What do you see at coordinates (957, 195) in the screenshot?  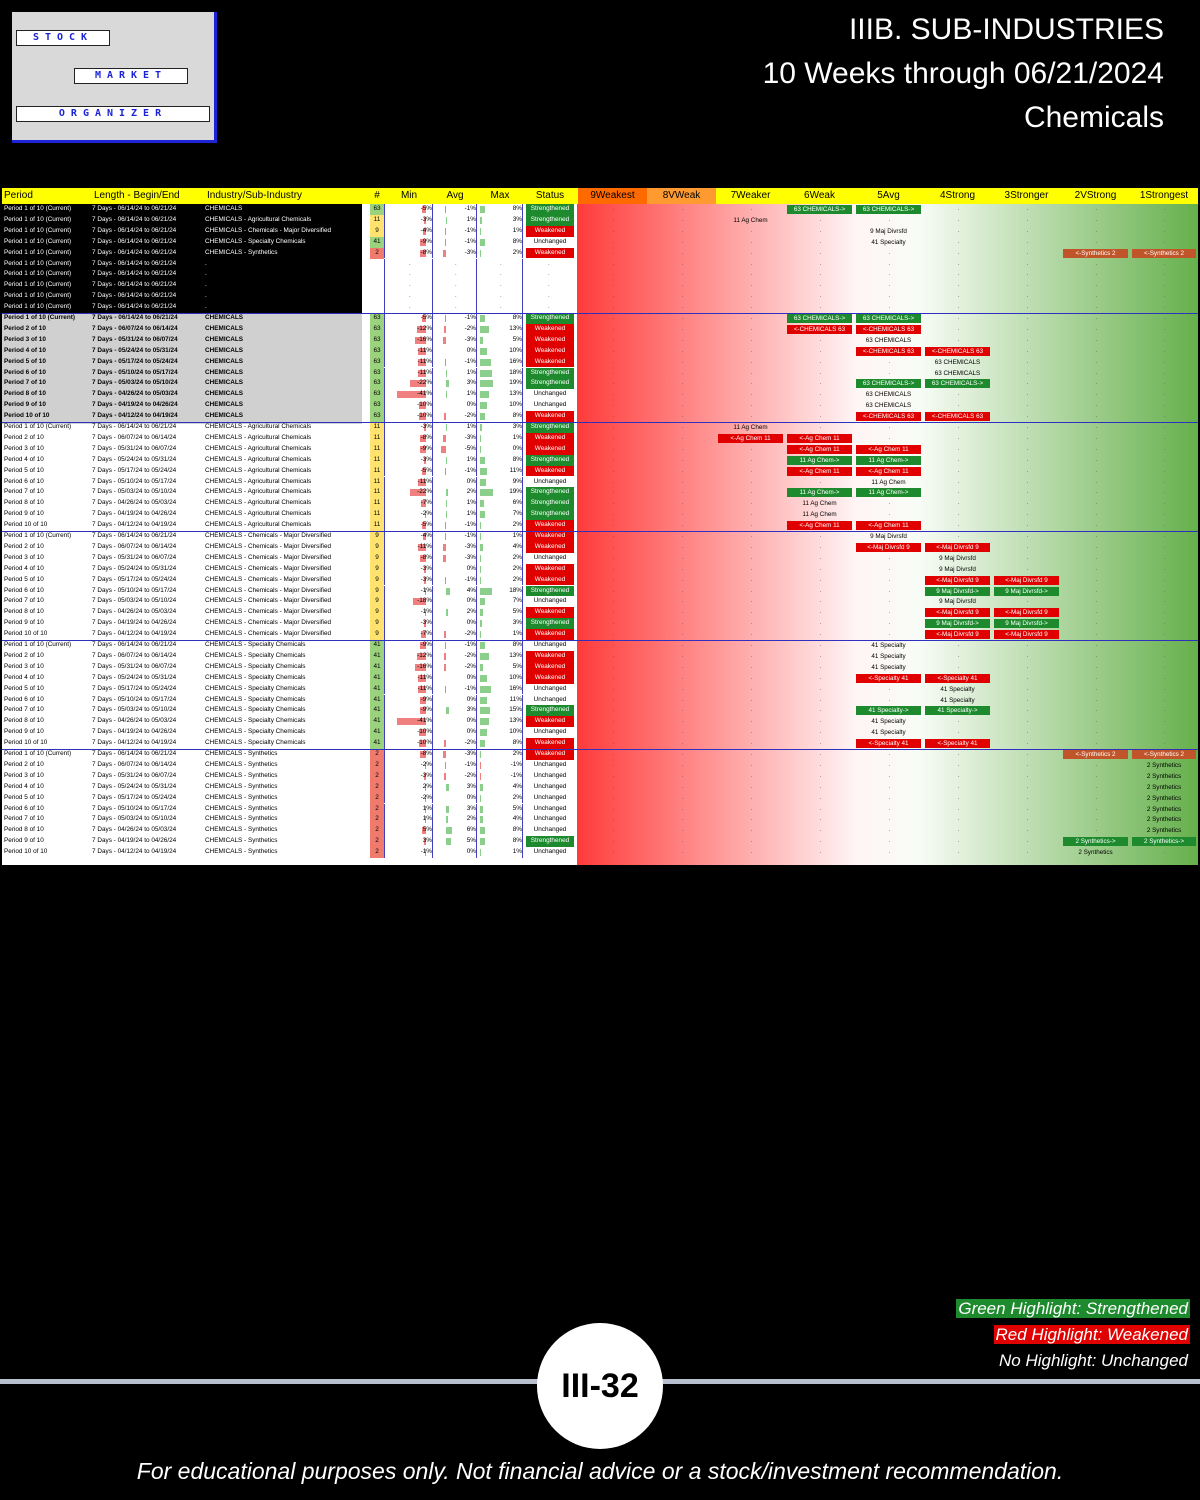 I see `column-header-13: 4Strong` at bounding box center [957, 195].